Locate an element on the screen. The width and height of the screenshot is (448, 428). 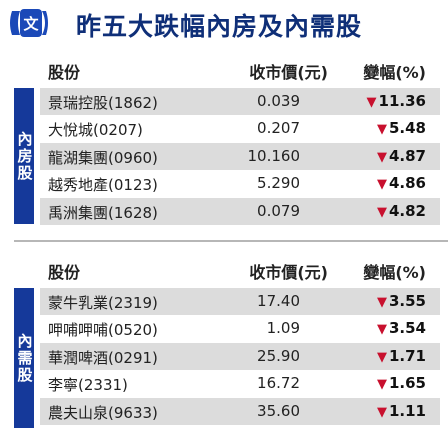
change-cell: ▼ 3.54 is located at coordinates (401, 328).